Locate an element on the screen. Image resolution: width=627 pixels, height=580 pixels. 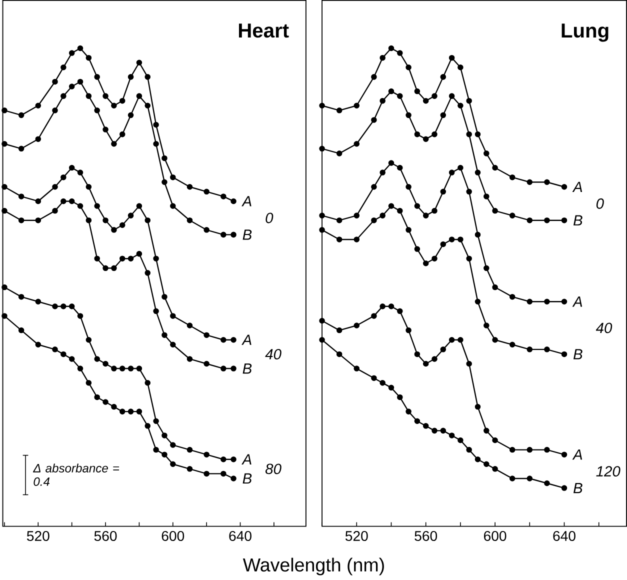
chart-title: Heart is located at coordinates (263, 31).